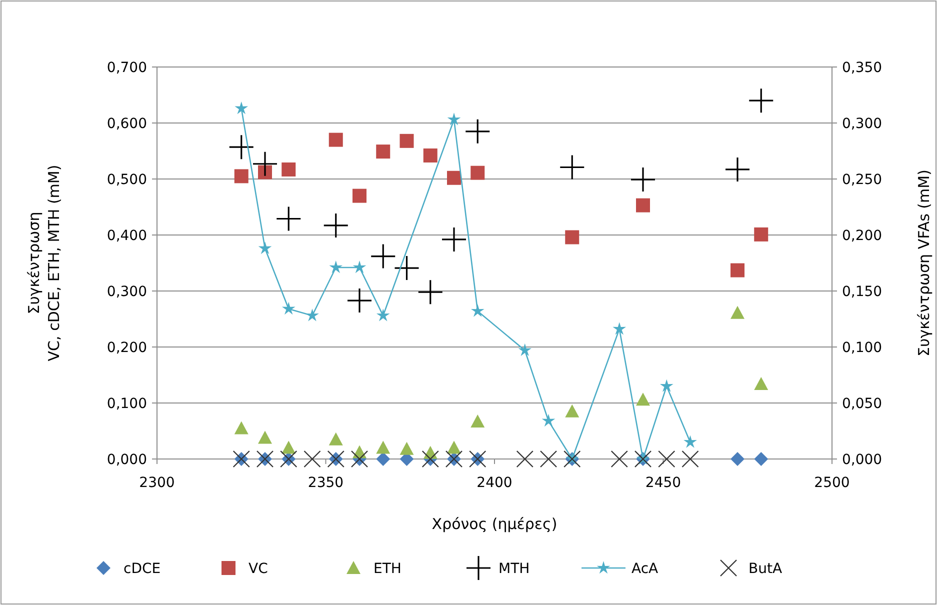 The height and width of the screenshot is (605, 937). What do you see at coordinates (142, 568) in the screenshot?
I see `legend-label: cDCE` at bounding box center [142, 568].